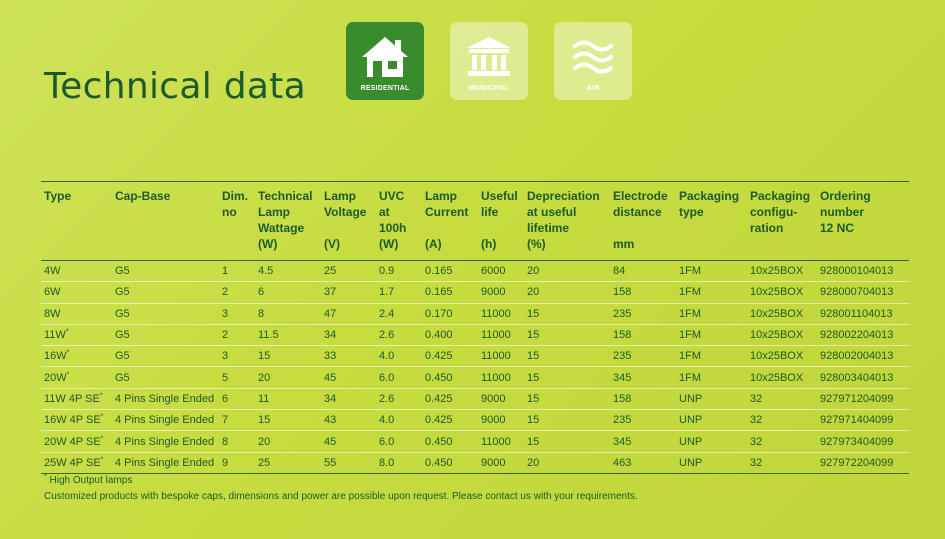 The image size is (945, 539). Describe the element at coordinates (225, 462) in the screenshot. I see `cell-value: 9` at that location.